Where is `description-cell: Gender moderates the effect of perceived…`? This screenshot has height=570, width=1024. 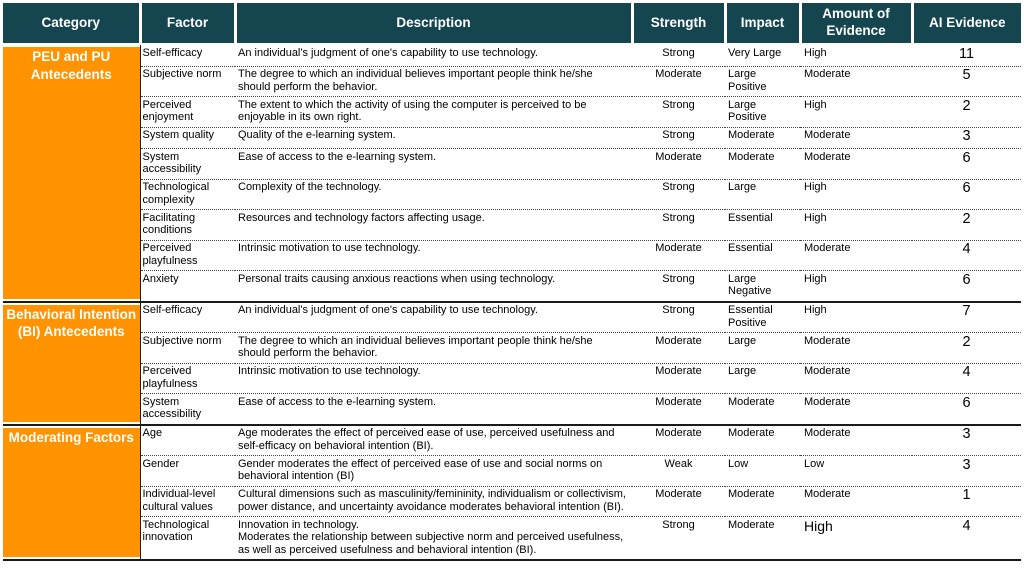
description-cell: Gender moderates the effect of perceived… is located at coordinates (433, 470).